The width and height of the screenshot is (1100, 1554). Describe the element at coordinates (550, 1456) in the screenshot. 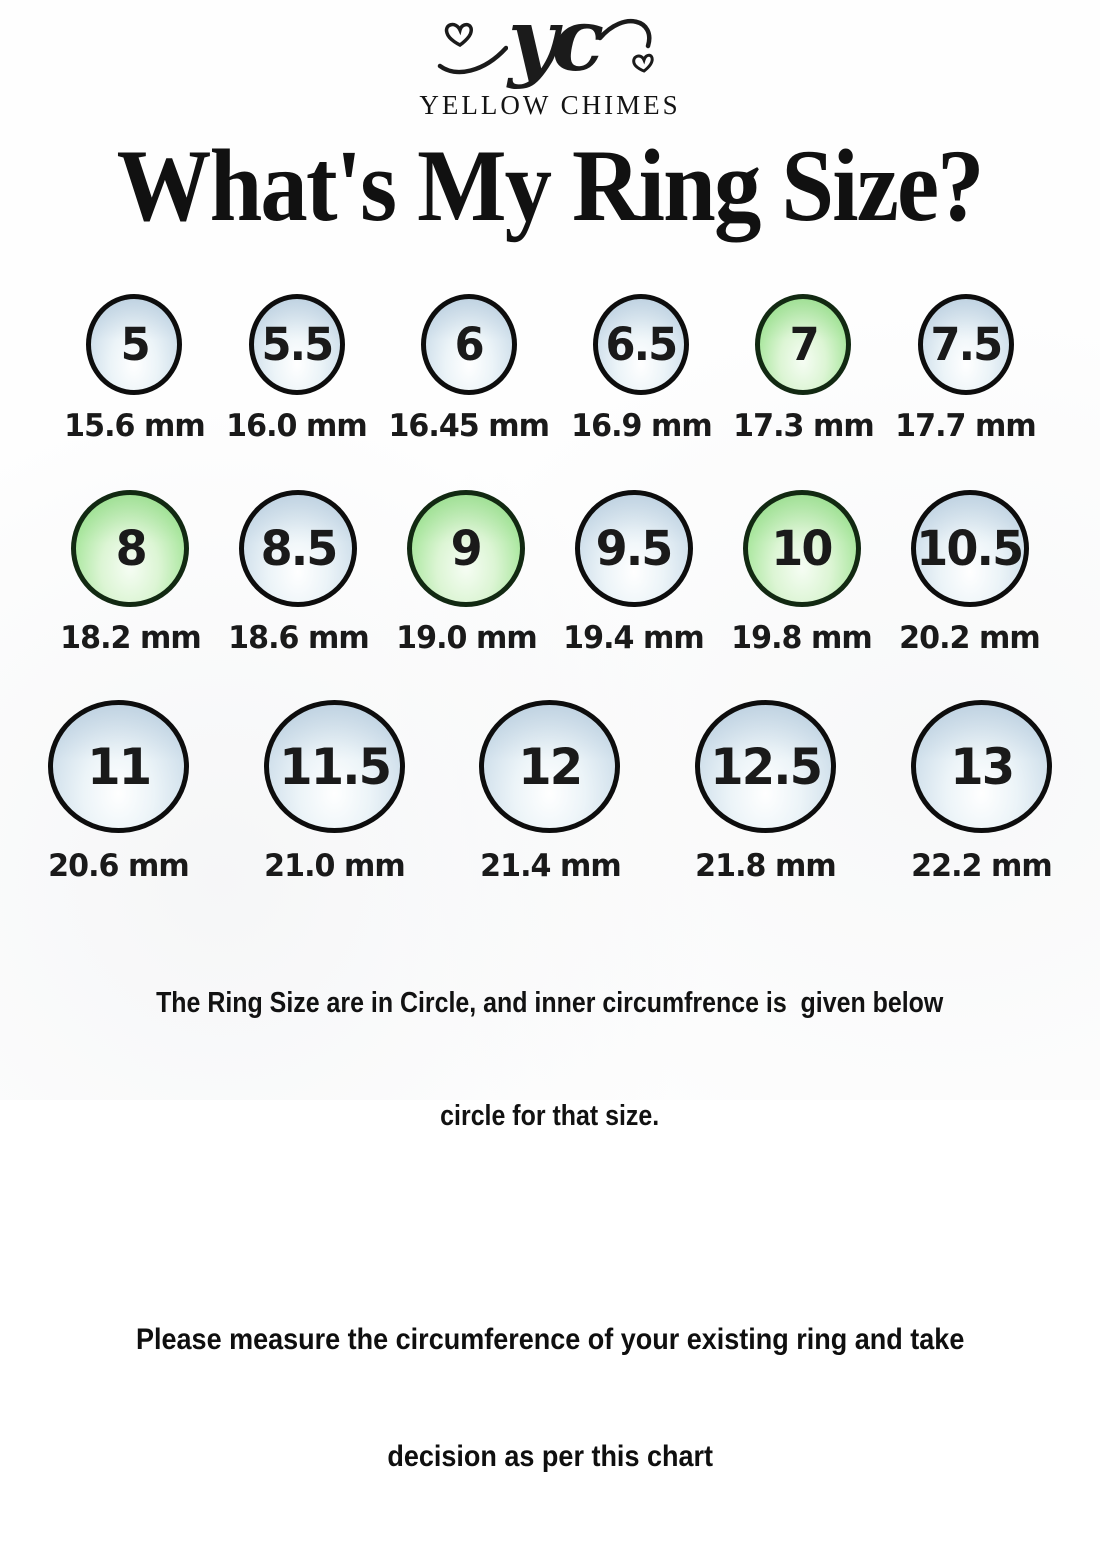

I see `measure-note-line-2: decision as per this chart` at that location.